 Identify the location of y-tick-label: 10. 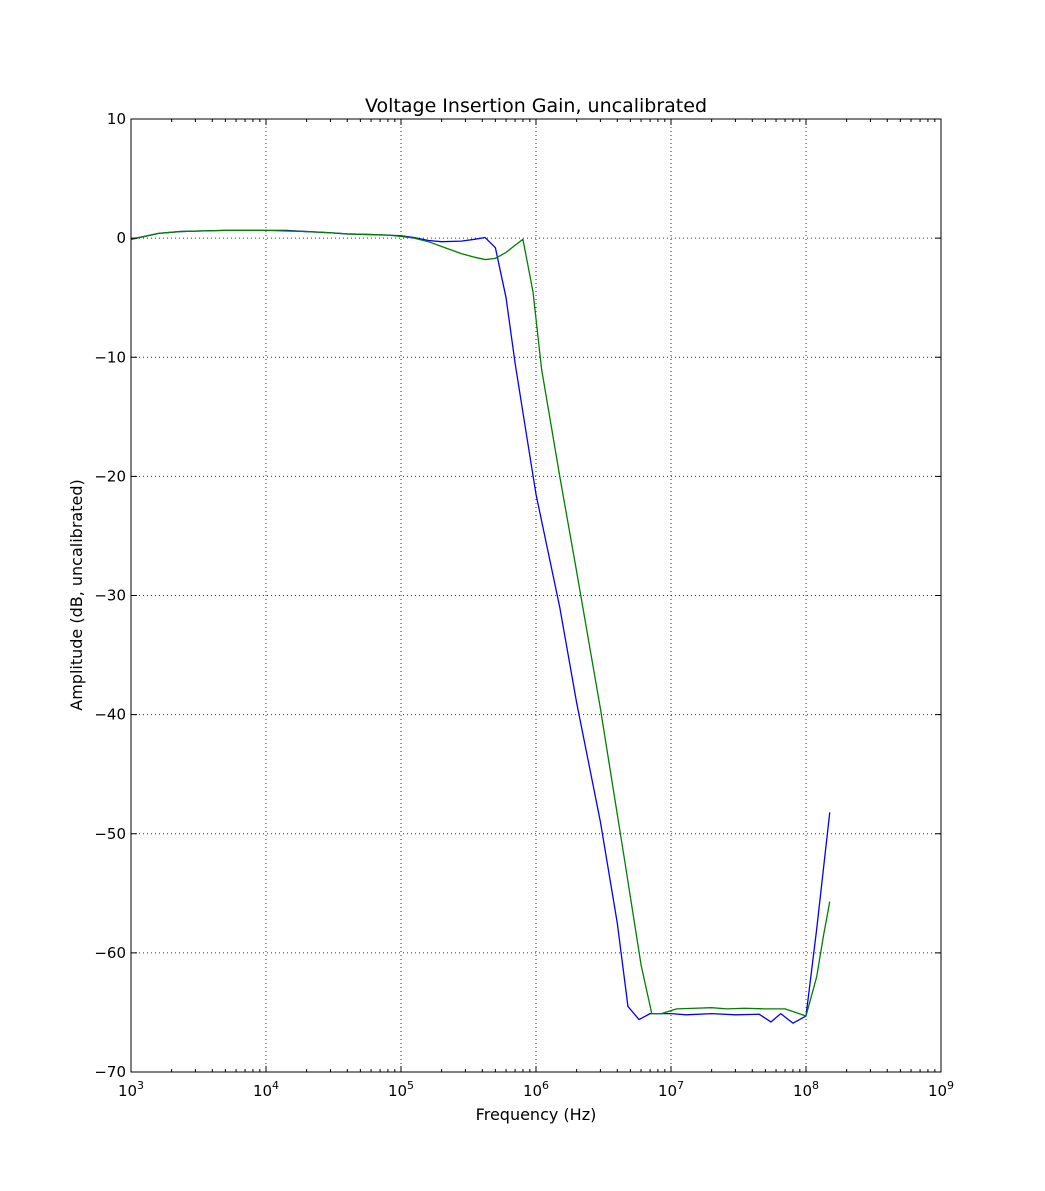
(116, 119).